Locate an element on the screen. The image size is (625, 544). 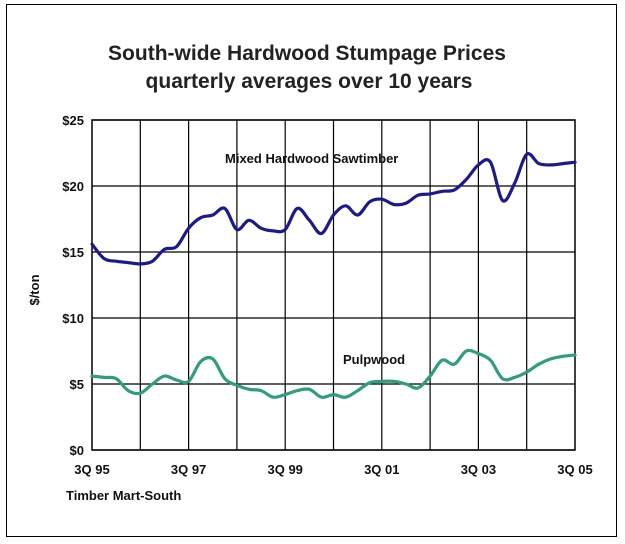
y-tick-label: $5 is located at coordinates (77, 384).